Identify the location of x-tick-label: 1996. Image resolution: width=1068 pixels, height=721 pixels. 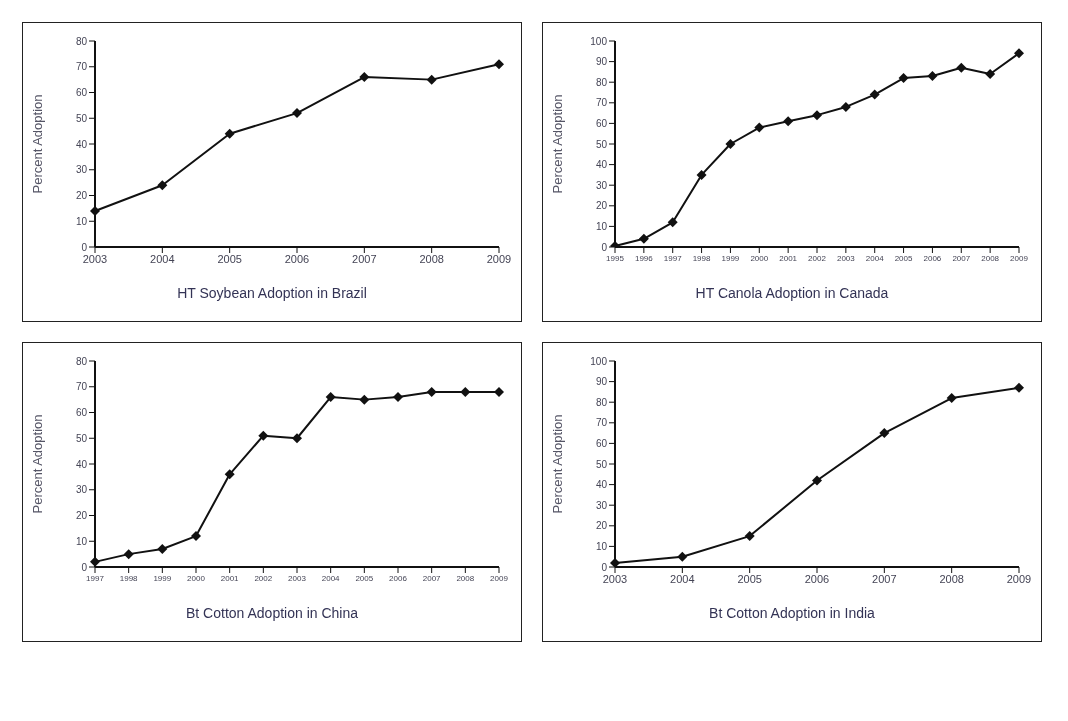
(644, 258).